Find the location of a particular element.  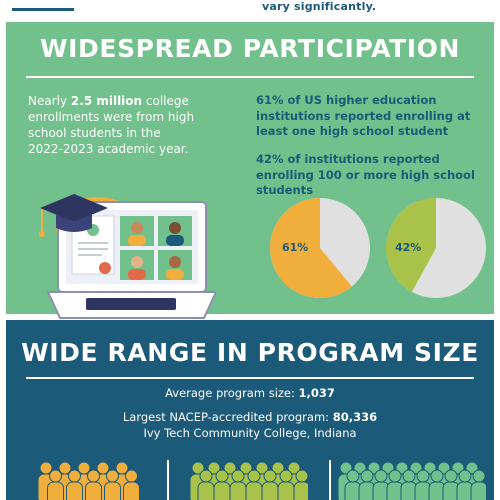

video-grid is located at coordinates (156, 248).